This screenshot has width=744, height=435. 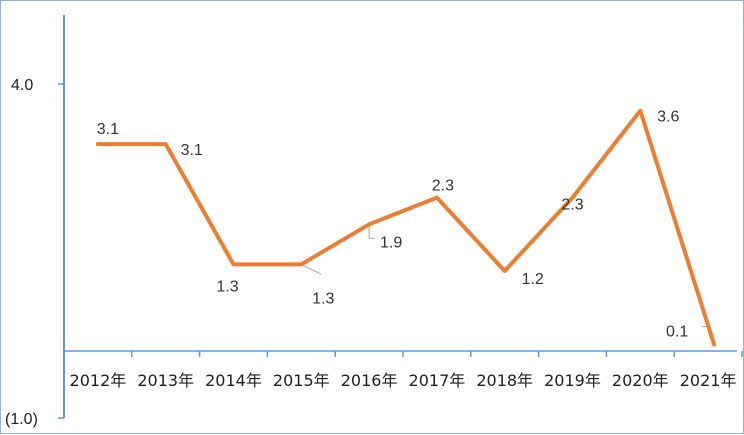 What do you see at coordinates (677, 332) in the screenshot?
I see `data-label: 0.1` at bounding box center [677, 332].